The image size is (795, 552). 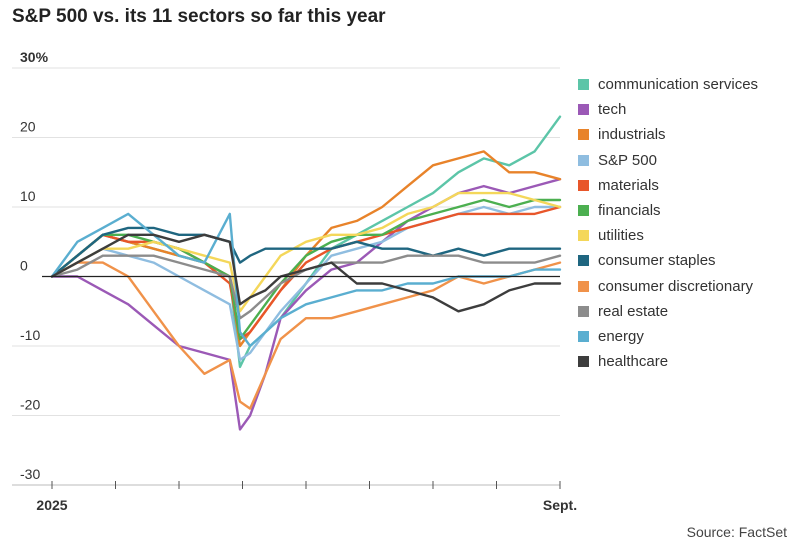 I want to click on series-line-healthcare, so click(x=306, y=273).